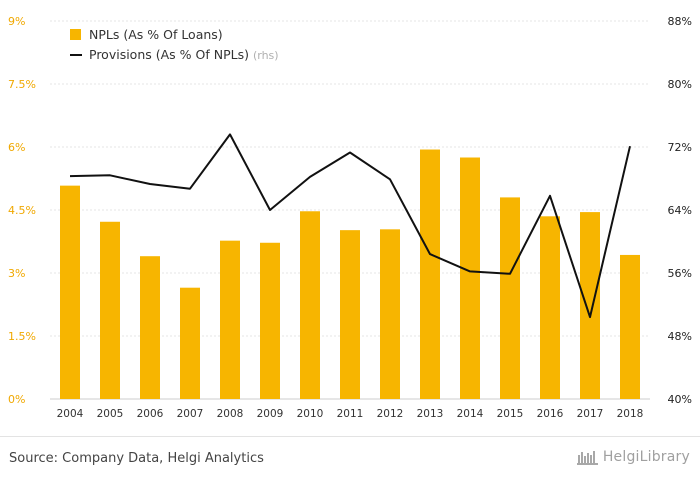 This screenshot has height=484, width=700. I want to click on y-left-tick-label: 9%, so click(16, 21).